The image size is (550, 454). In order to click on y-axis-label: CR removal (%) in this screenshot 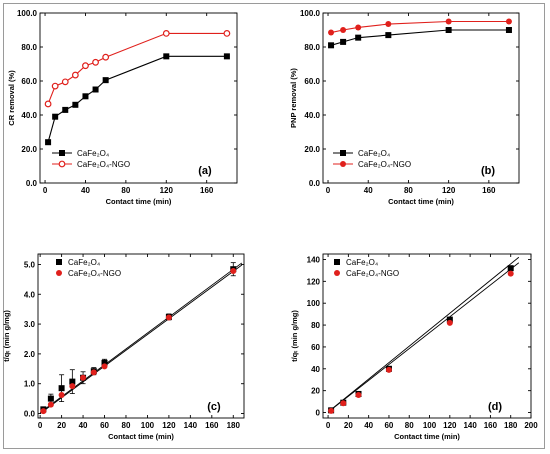, I will do `click(11, 98)`.